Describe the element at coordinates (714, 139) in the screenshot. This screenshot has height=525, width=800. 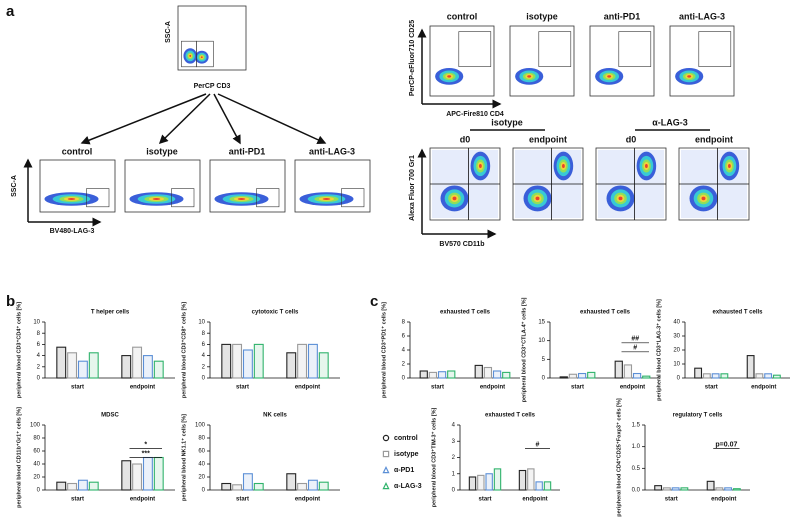
I see `plot-title: endpoint` at that location.